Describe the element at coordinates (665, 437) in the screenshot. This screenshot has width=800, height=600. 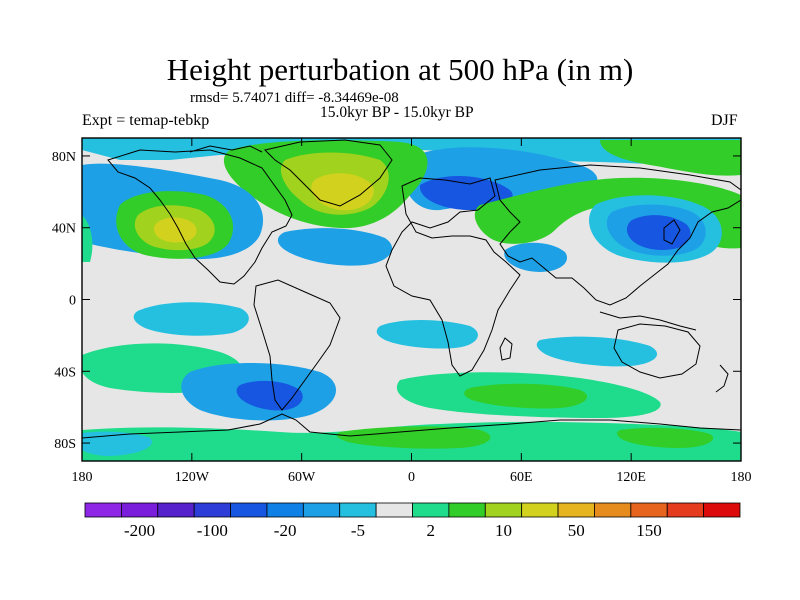
I see `antarctic-lime-east` at that location.